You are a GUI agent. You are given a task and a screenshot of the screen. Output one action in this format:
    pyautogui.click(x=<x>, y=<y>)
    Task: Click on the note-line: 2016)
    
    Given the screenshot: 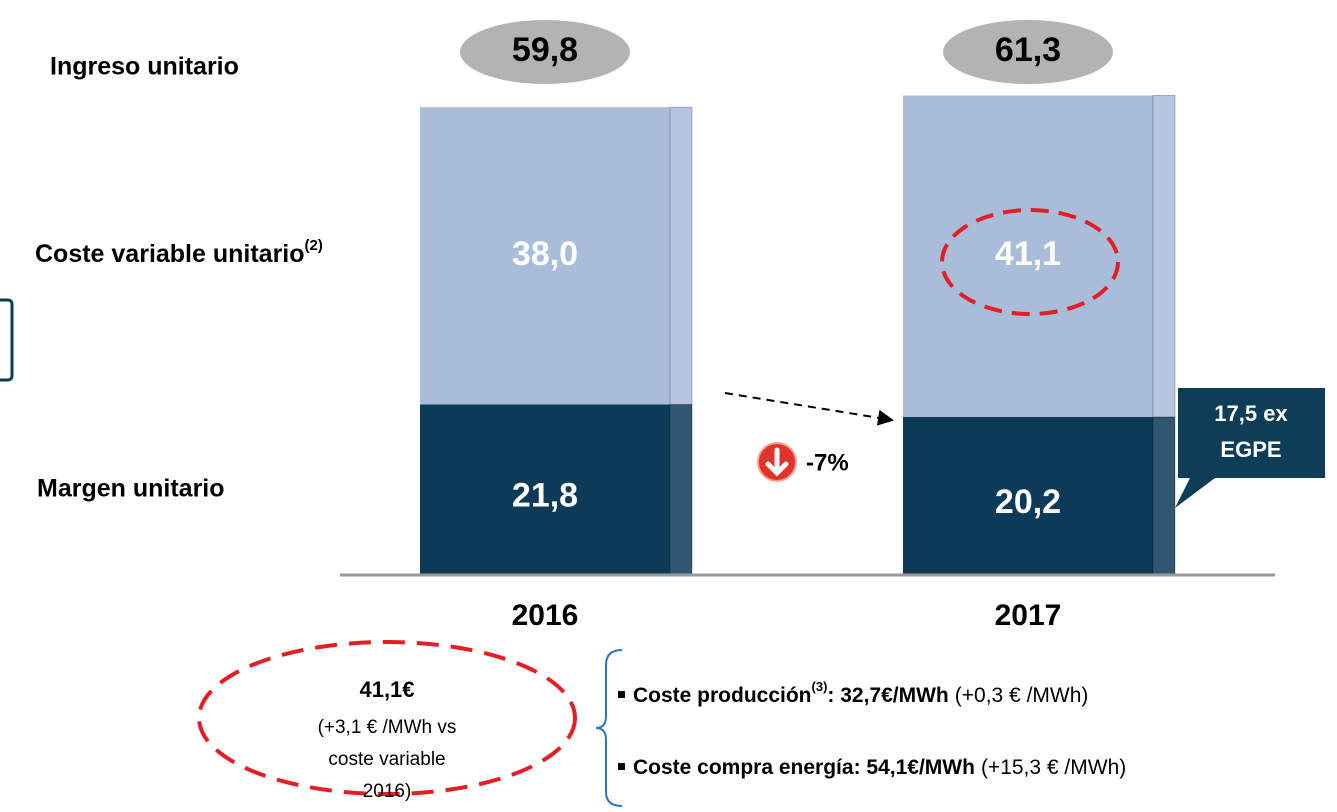 What is the action you would take?
    pyautogui.click(x=387, y=791)
    